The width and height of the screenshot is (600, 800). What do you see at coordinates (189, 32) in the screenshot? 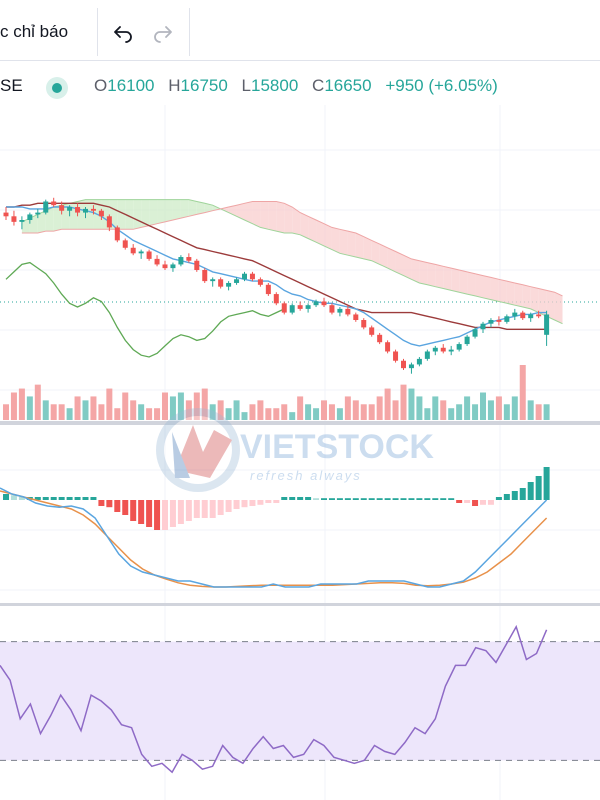
I see `toolbar-divider` at bounding box center [189, 32].